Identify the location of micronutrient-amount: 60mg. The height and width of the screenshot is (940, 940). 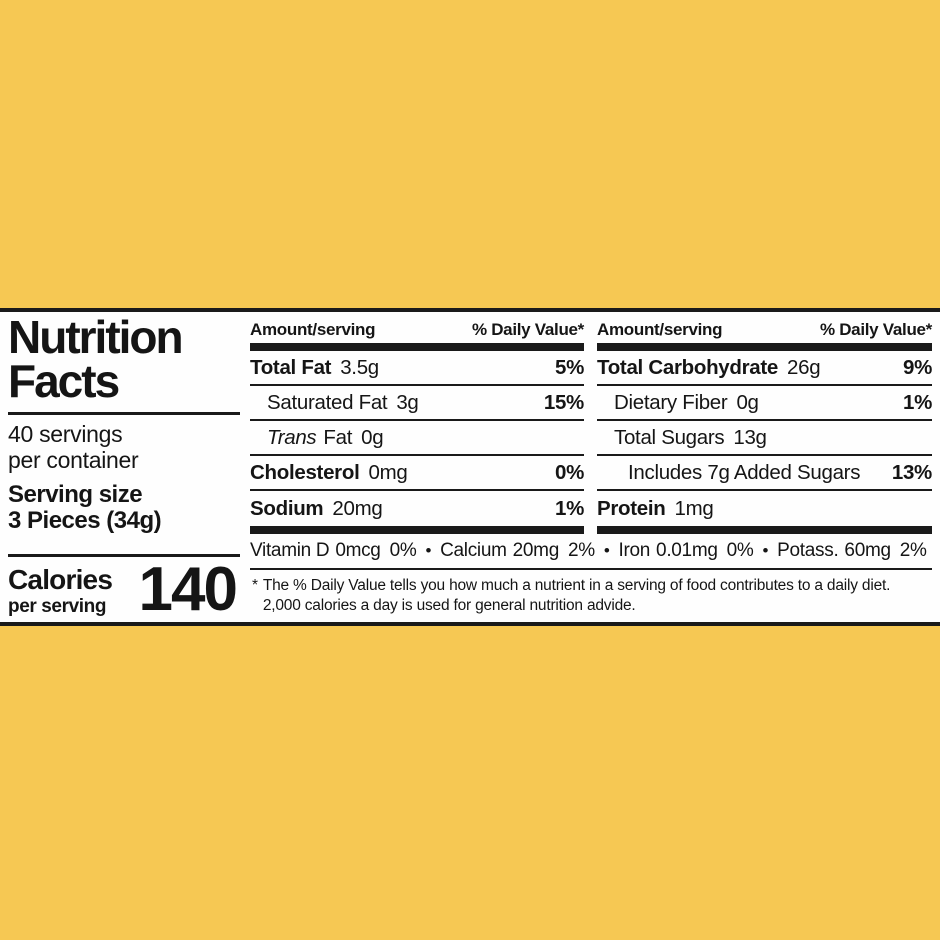
(867, 550).